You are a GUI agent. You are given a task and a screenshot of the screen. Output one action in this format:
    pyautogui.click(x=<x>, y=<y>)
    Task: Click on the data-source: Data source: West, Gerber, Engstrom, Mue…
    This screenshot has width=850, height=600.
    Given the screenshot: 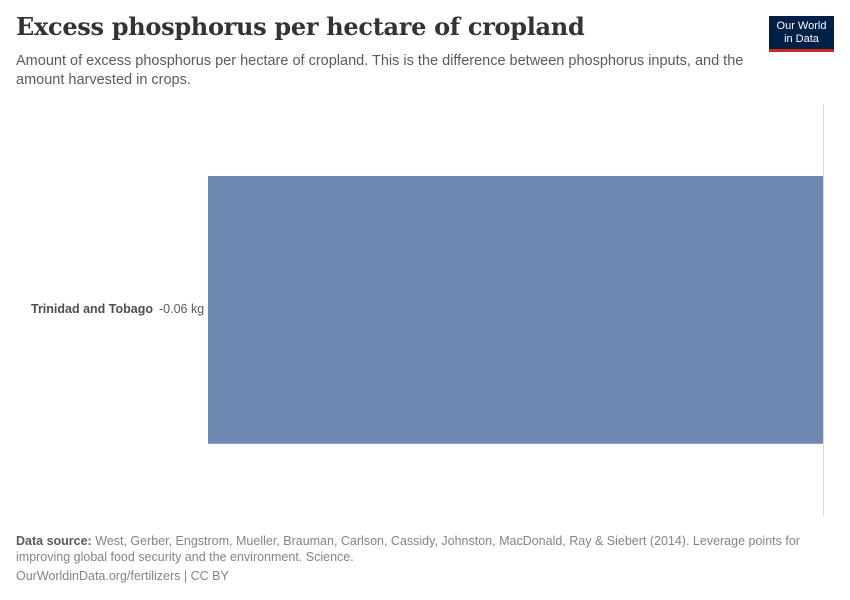 What is the action you would take?
    pyautogui.click(x=411, y=549)
    